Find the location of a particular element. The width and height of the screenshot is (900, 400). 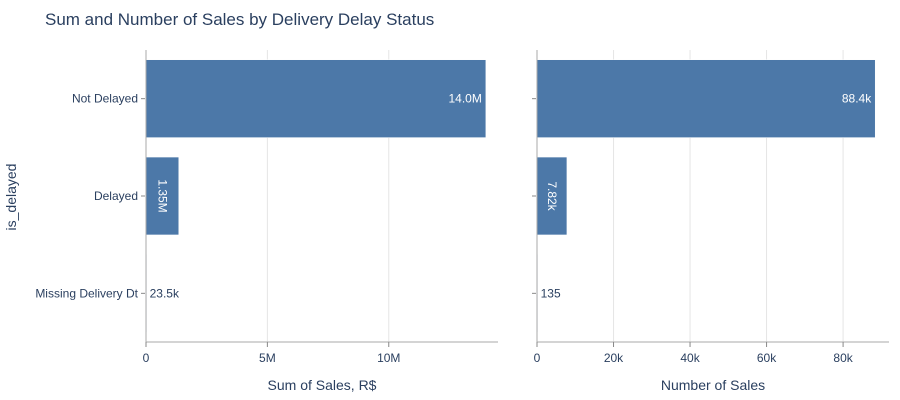

bar-label-1-2: 23.5k is located at coordinates (165, 293).